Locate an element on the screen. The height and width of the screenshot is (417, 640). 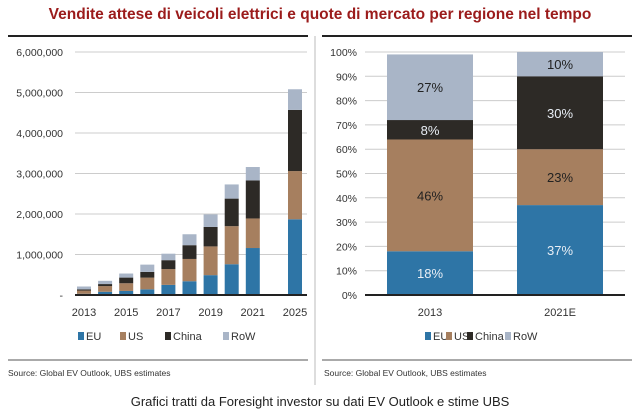
y-tick-label: 50% is located at coordinates (346, 175).